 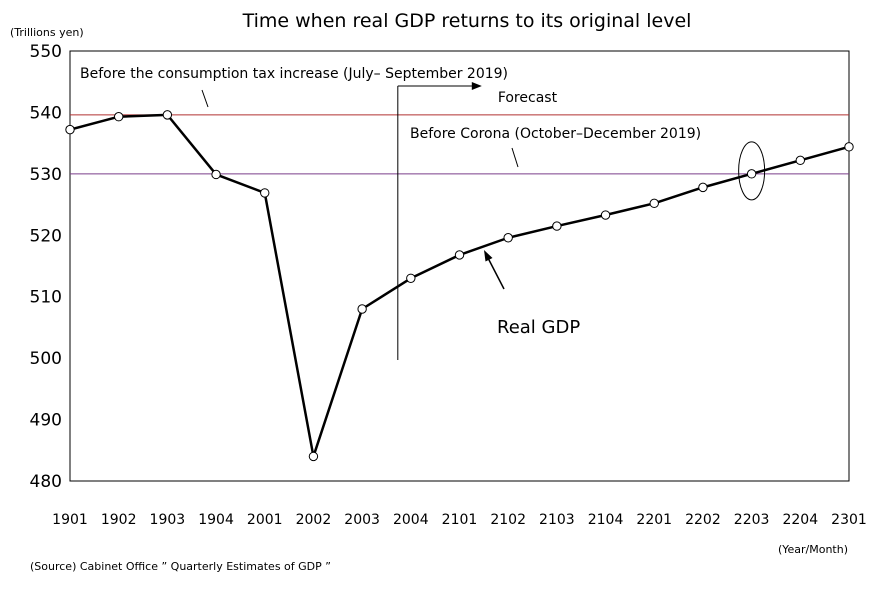 I want to click on x-tick-label: 2103, so click(x=557, y=520).